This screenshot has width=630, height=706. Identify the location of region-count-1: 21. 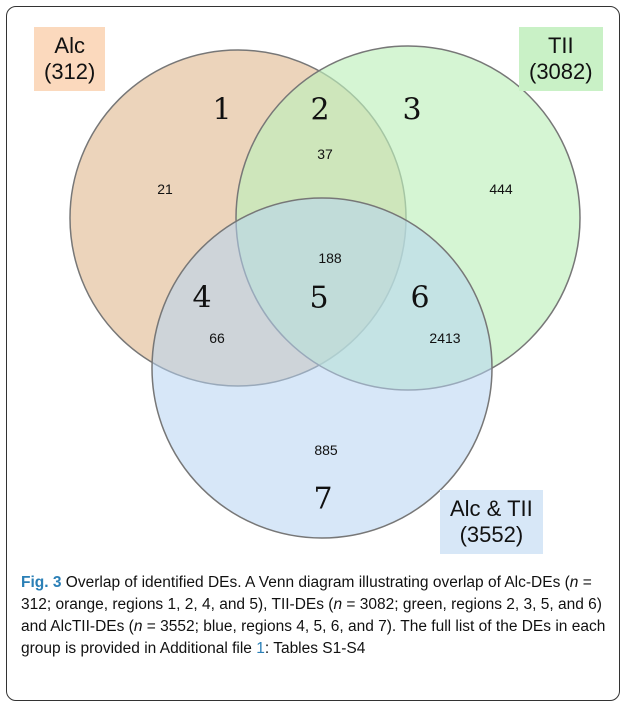
(165, 189).